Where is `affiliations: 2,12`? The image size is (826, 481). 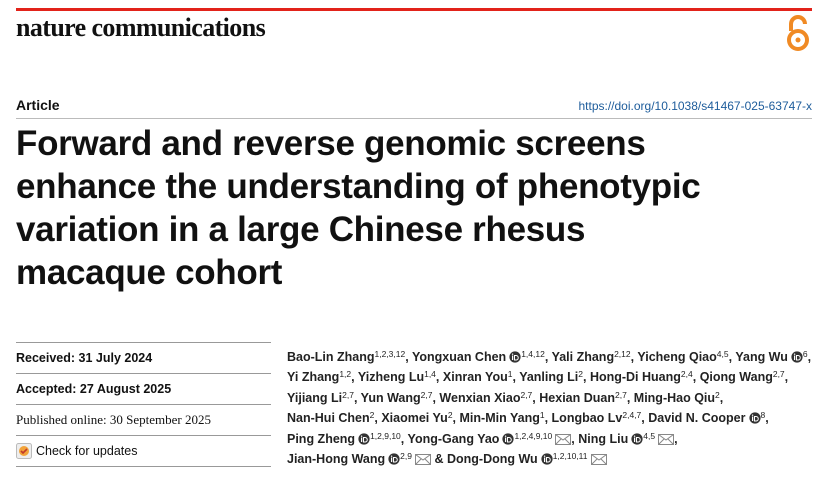 affiliations: 2,12 is located at coordinates (622, 354).